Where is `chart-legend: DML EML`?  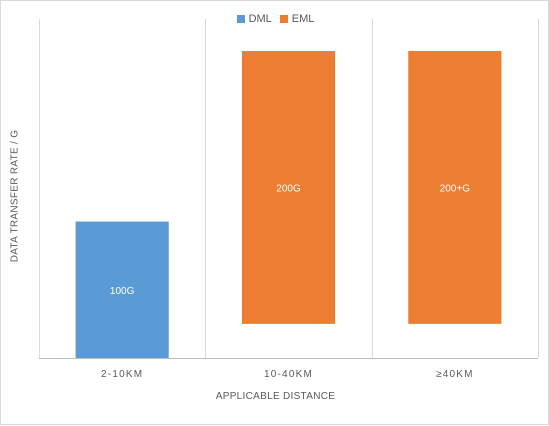 chart-legend: DML EML is located at coordinates (275, 19).